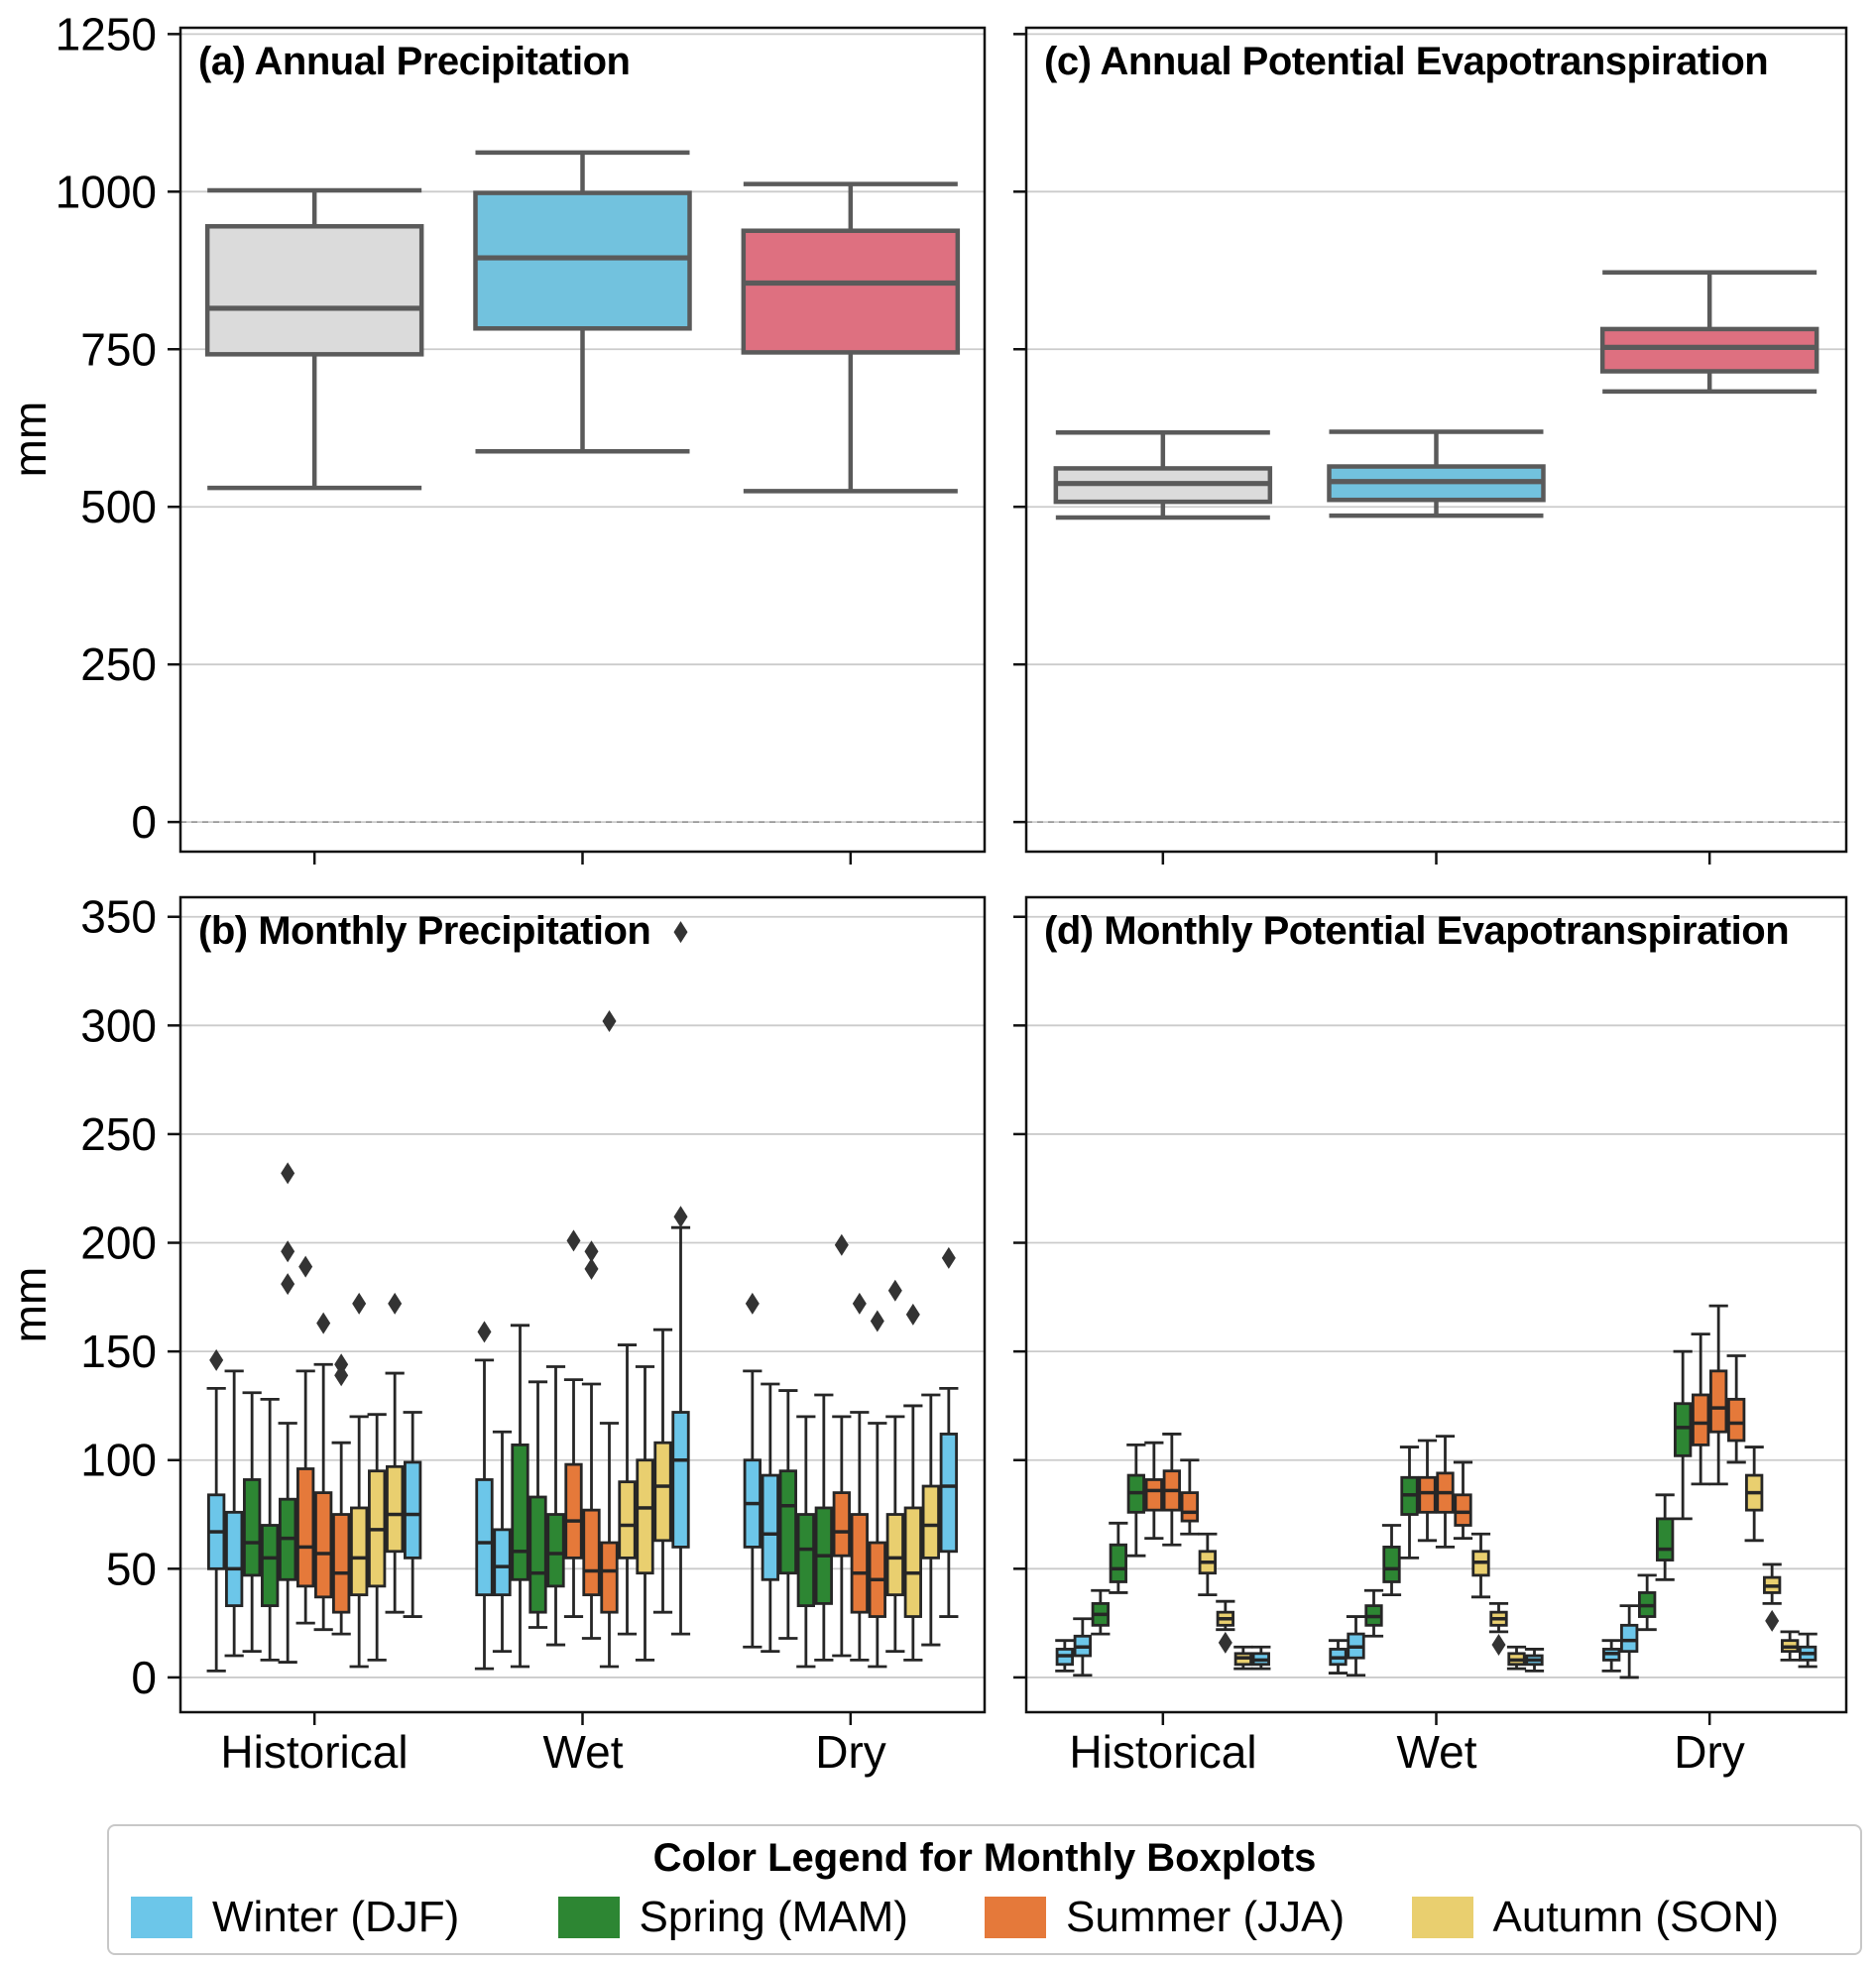  What do you see at coordinates (336, 1917) in the screenshot?
I see `legend-label-winter: Winter (DJF)` at bounding box center [336, 1917].